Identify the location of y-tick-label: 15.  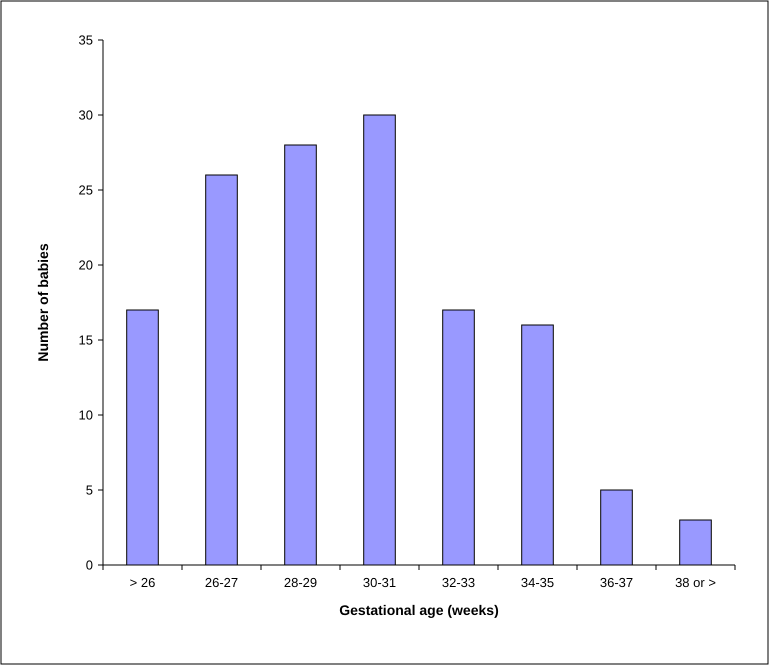
(85, 340).